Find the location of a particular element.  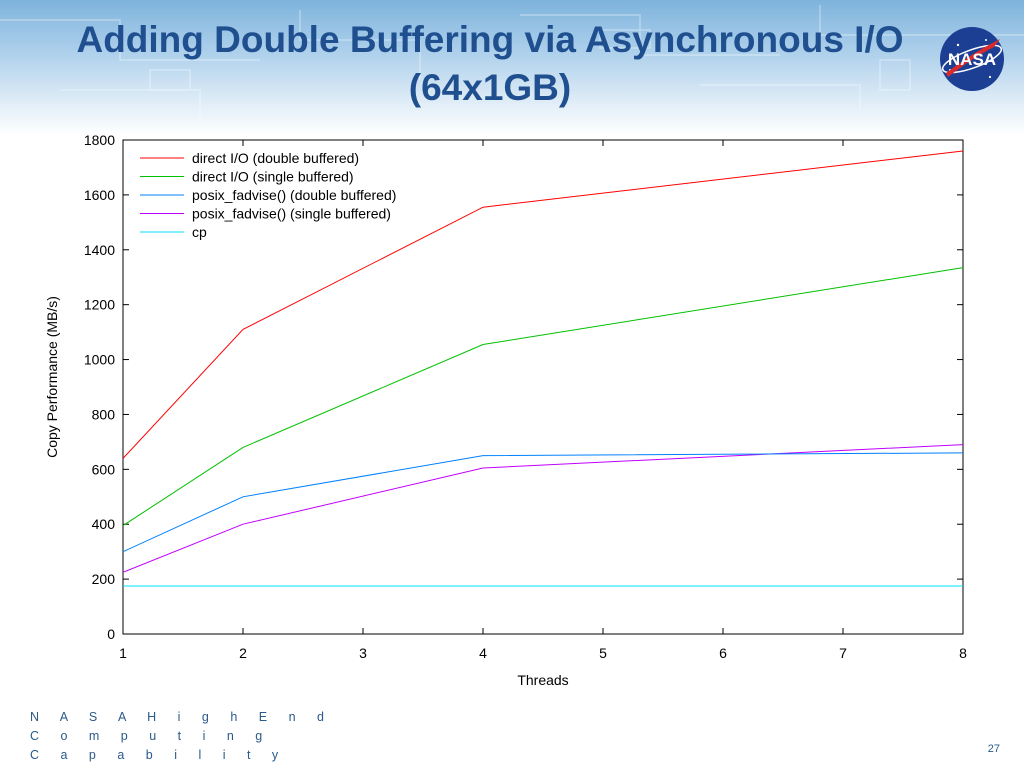

y-tick-label: 0 is located at coordinates (111, 634).